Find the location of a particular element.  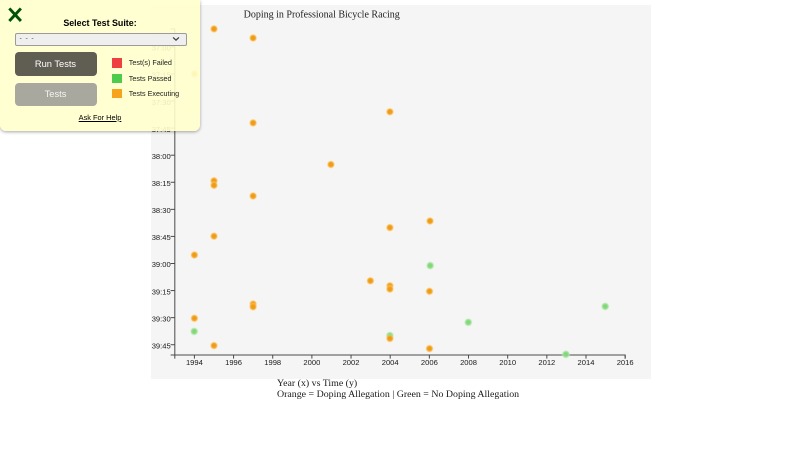

svg-text:Doping in Professional Bicycle: Doping in Professional Bicycle Racing is located at coordinates (322, 14).